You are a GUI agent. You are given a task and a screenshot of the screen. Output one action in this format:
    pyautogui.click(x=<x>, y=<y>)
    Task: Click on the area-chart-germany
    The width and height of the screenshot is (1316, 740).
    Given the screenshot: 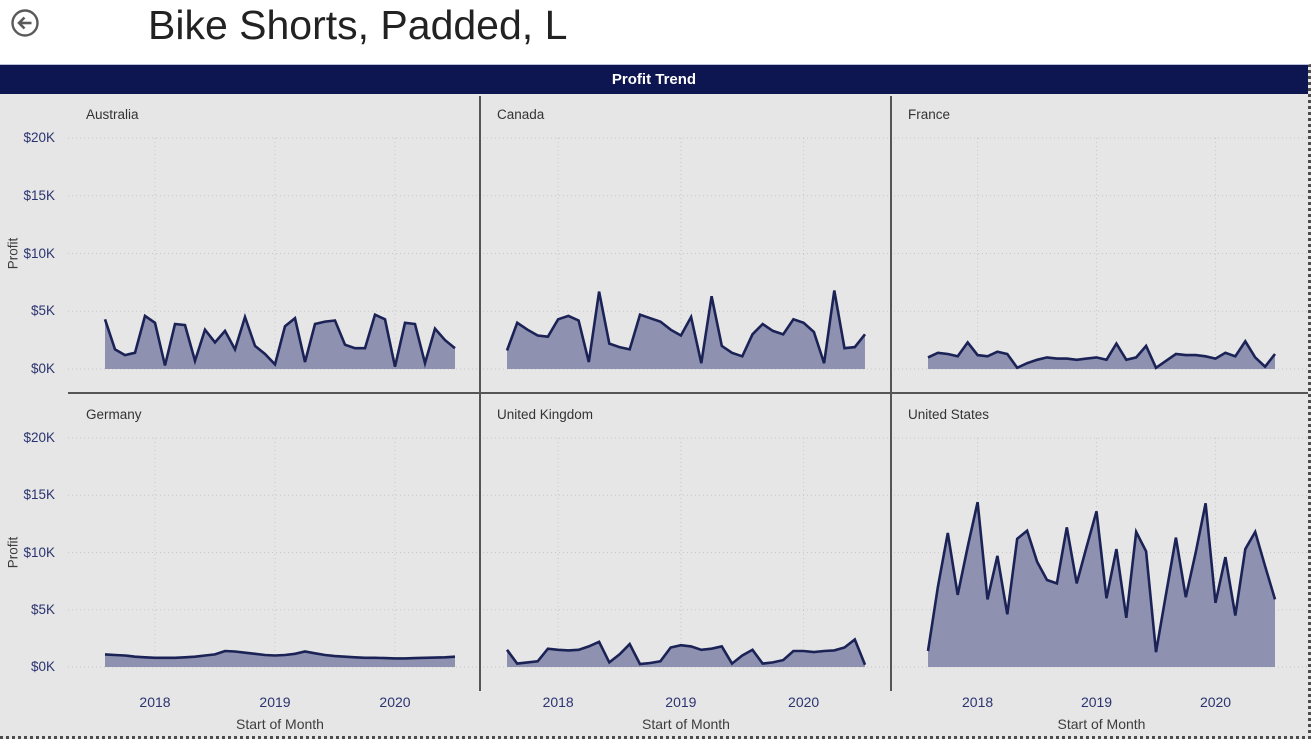 What is the action you would take?
    pyautogui.click(x=273, y=542)
    